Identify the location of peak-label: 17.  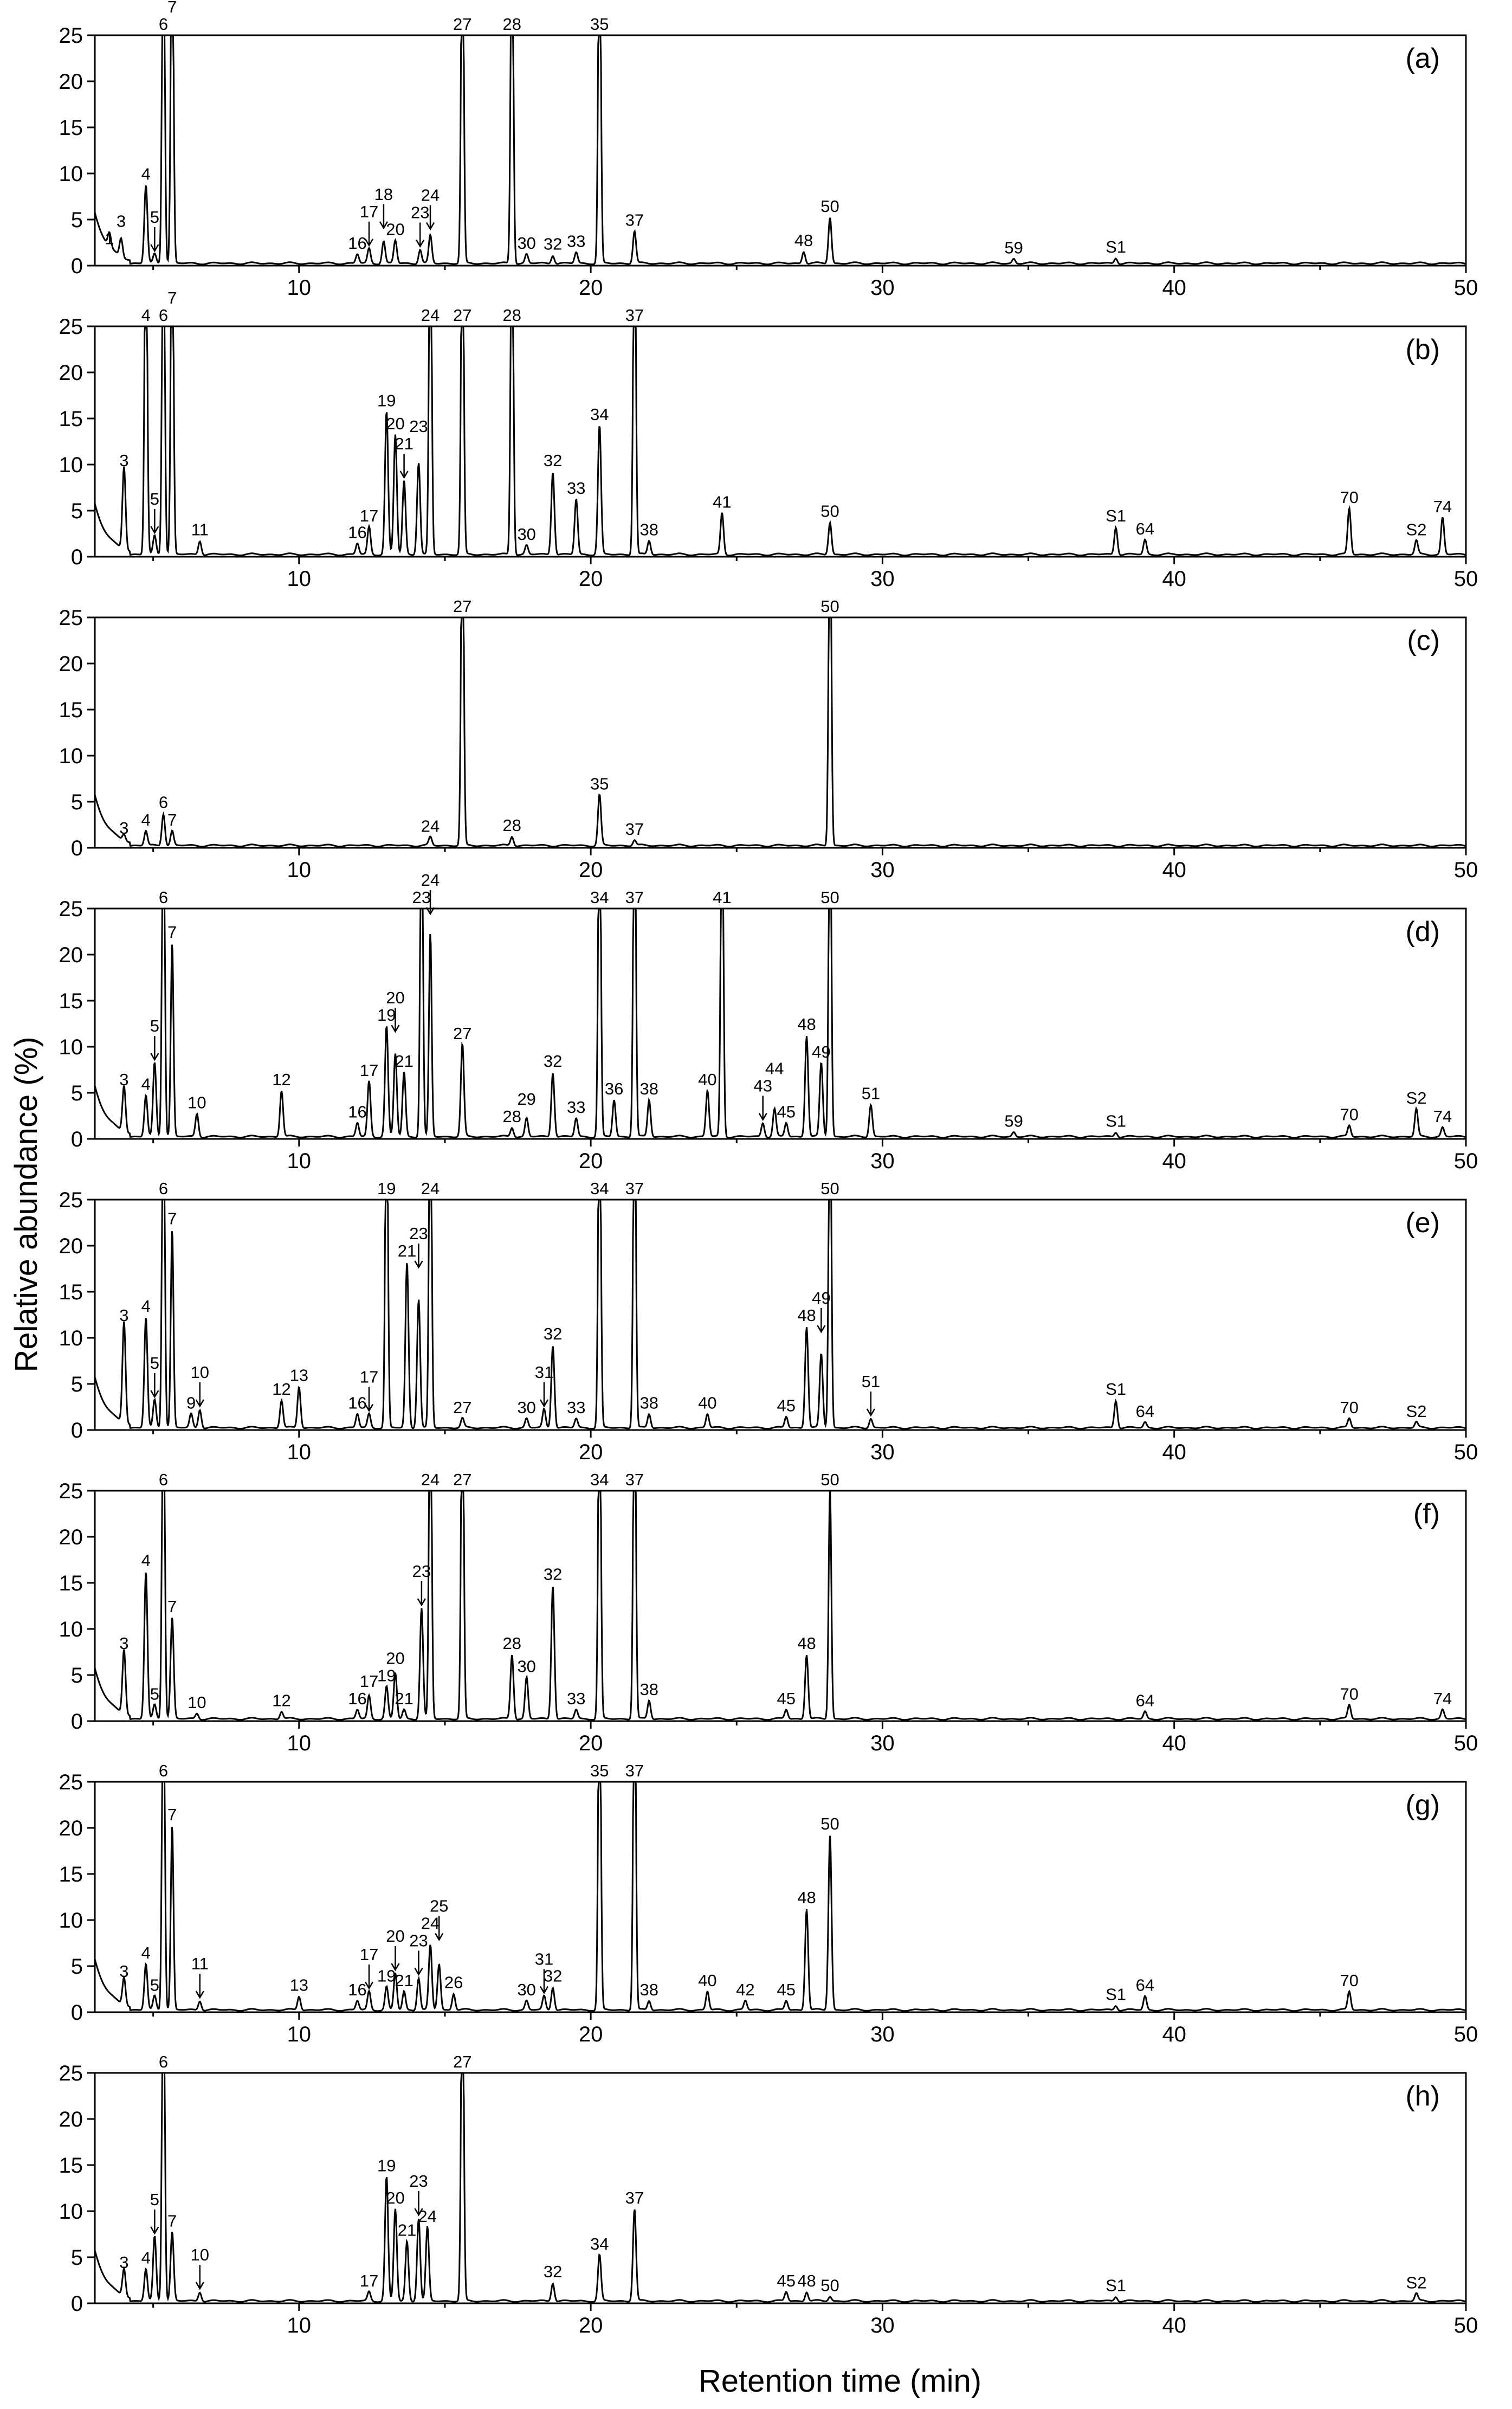
(369, 1955).